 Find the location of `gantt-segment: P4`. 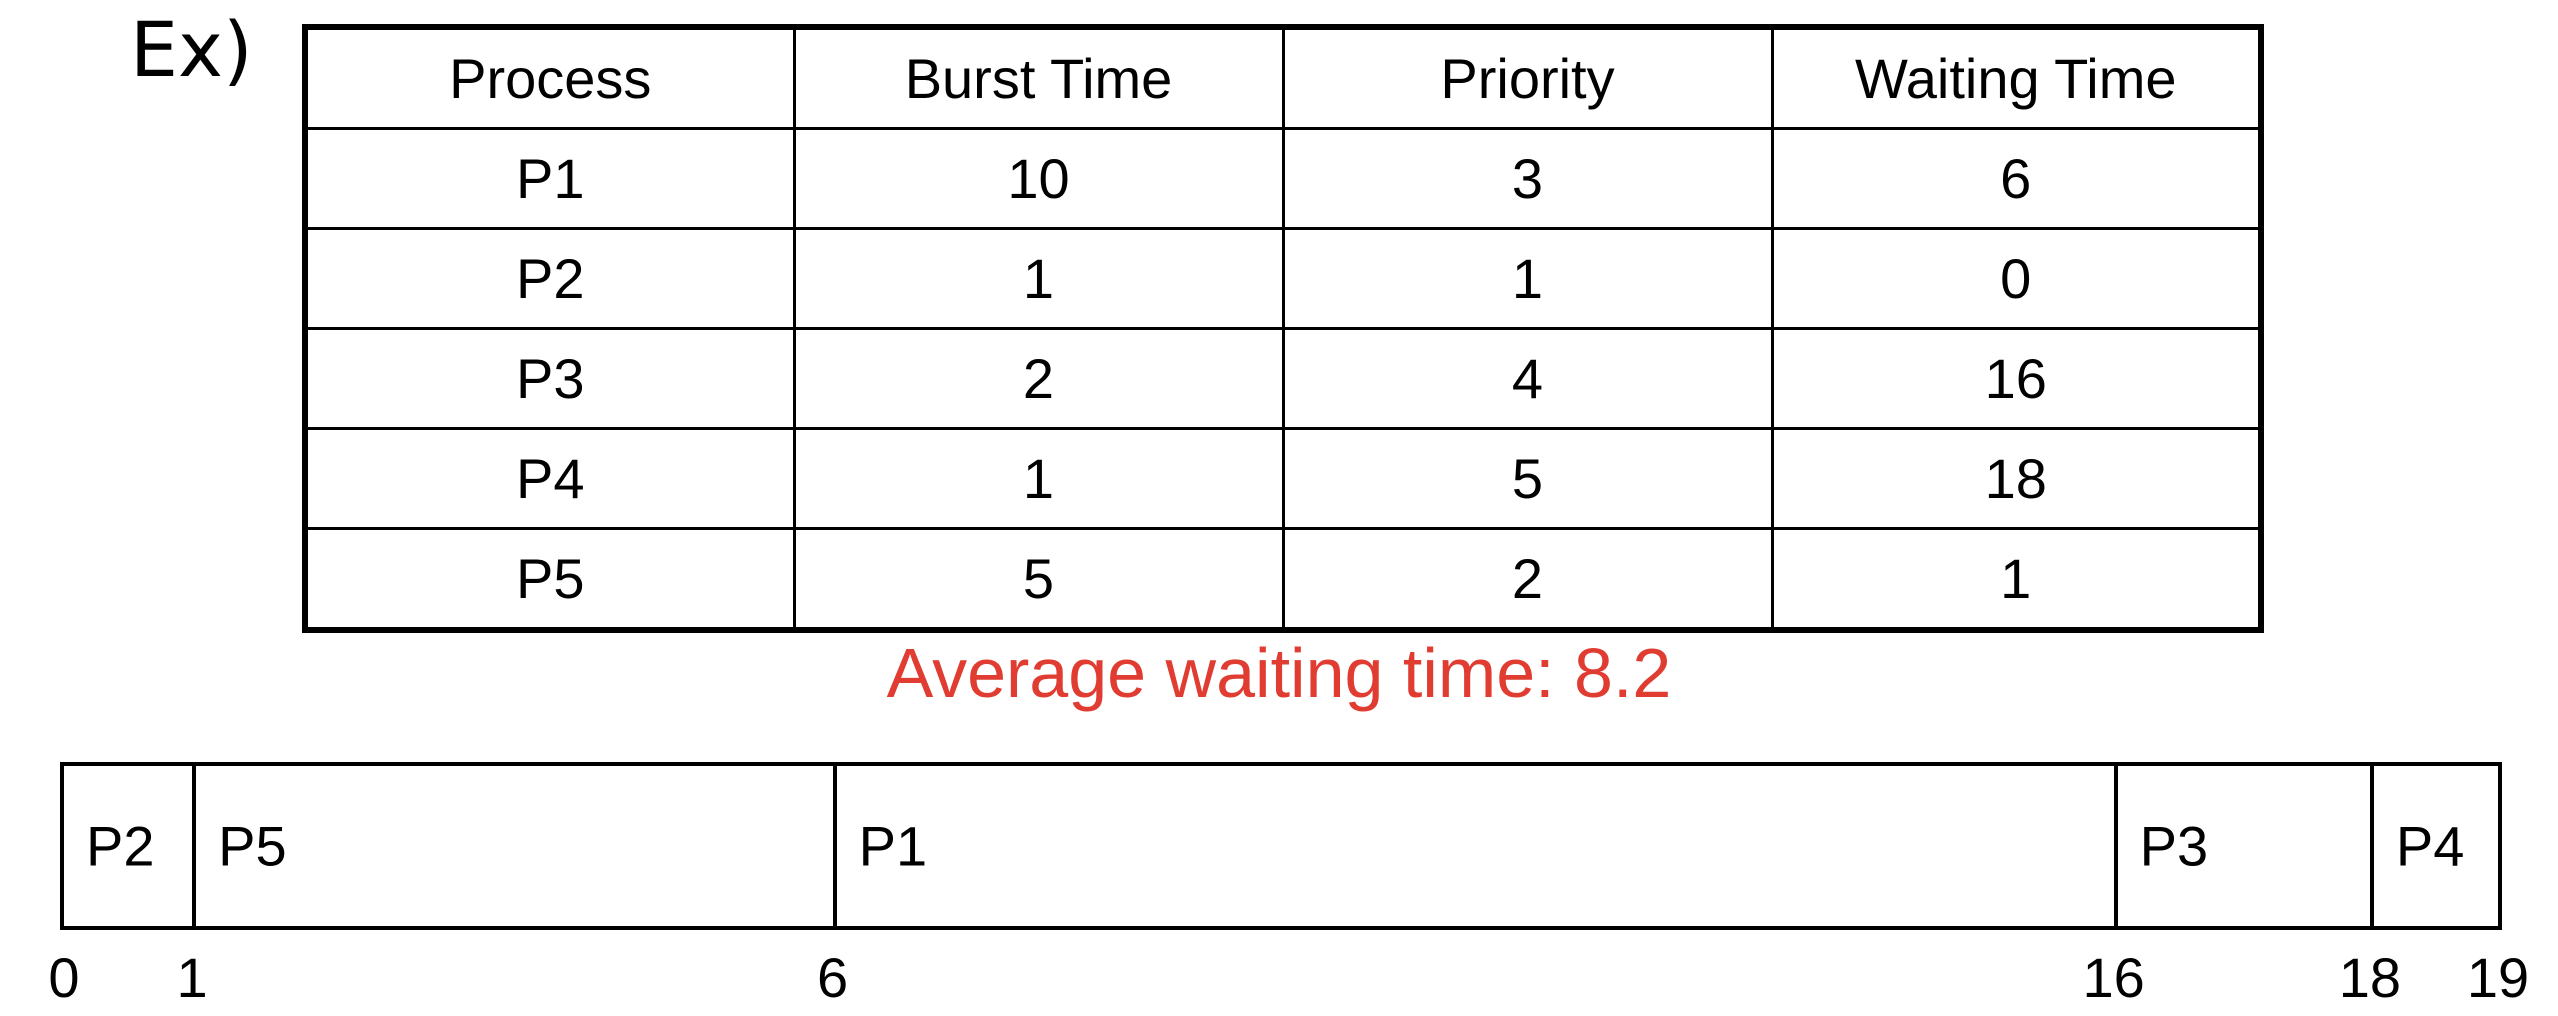

gantt-segment: P4 is located at coordinates (2433, 846).